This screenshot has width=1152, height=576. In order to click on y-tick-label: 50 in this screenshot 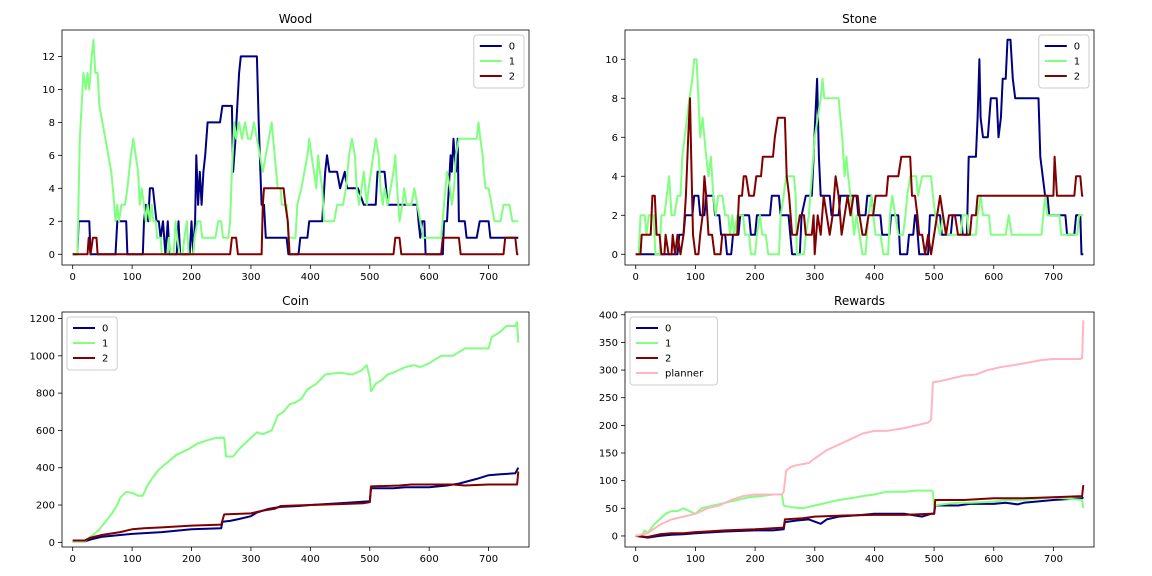, I will do `click(611, 509)`.